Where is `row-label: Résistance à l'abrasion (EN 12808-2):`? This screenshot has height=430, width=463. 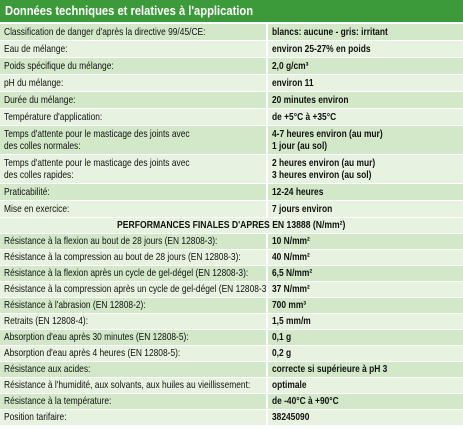
row-label: Résistance à l'abrasion (EN 12808-2): is located at coordinates (134, 305).